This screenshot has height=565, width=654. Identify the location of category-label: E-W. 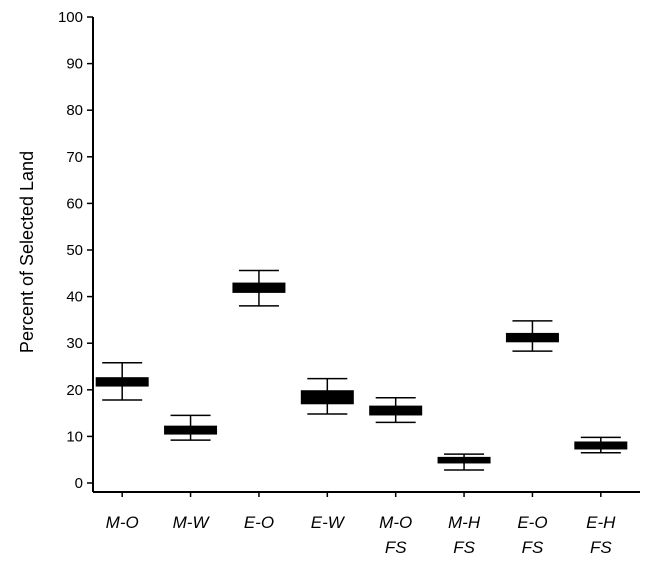
(328, 522).